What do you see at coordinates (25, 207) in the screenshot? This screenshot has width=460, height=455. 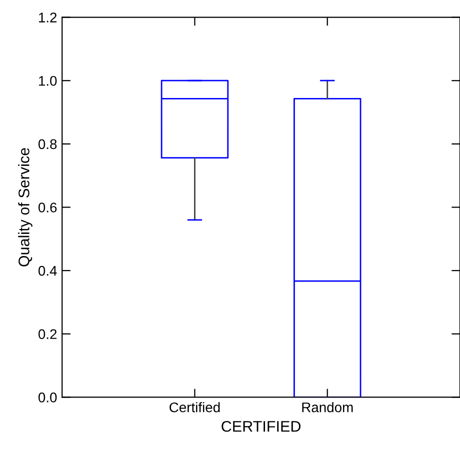 I see `y-axis-title: Quality of Service` at bounding box center [25, 207].